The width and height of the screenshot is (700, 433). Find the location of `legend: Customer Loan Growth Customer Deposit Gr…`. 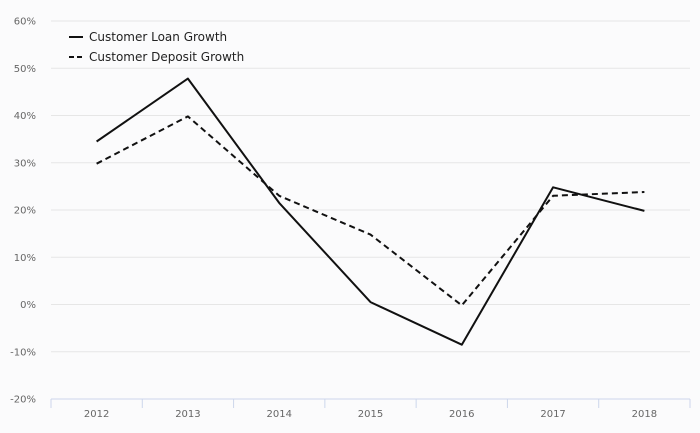

legend: Customer Loan Growth Customer Deposit Gr… is located at coordinates (156, 47).